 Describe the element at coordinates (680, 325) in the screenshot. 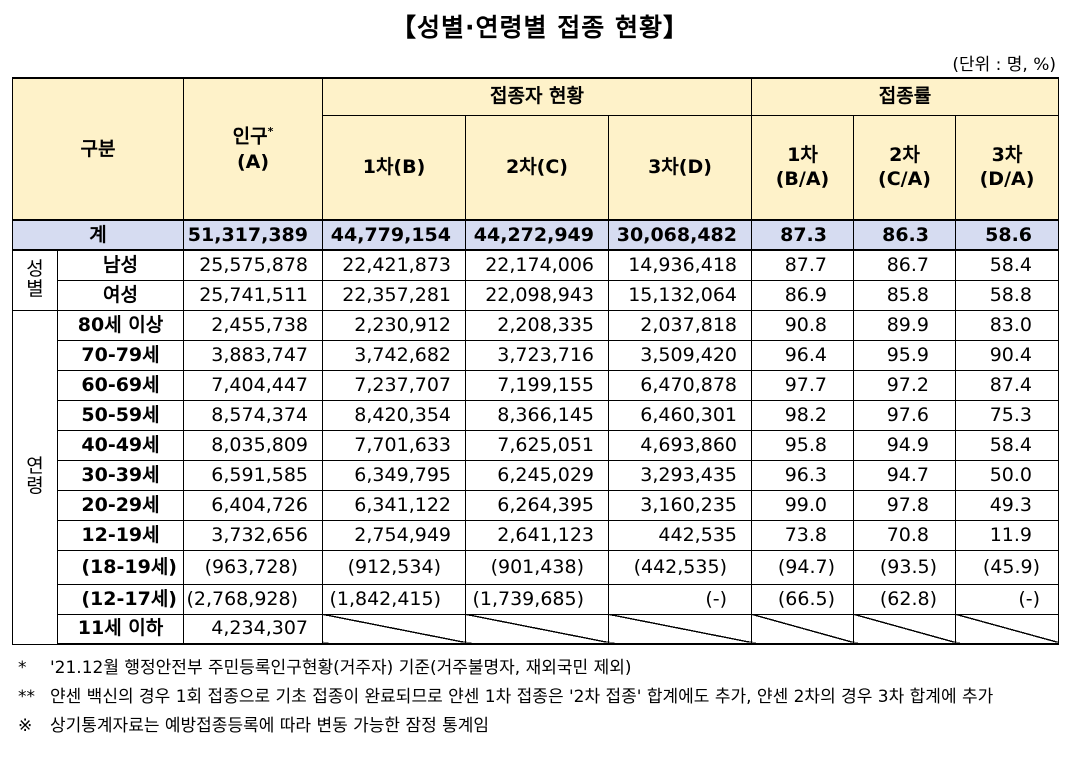

I see `dose3-cell: 2,037,818` at that location.